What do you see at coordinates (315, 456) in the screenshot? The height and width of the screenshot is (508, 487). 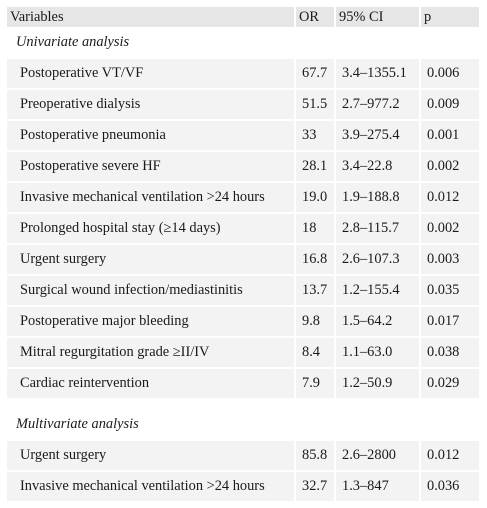 I see `or-cell: 85.8` at bounding box center [315, 456].